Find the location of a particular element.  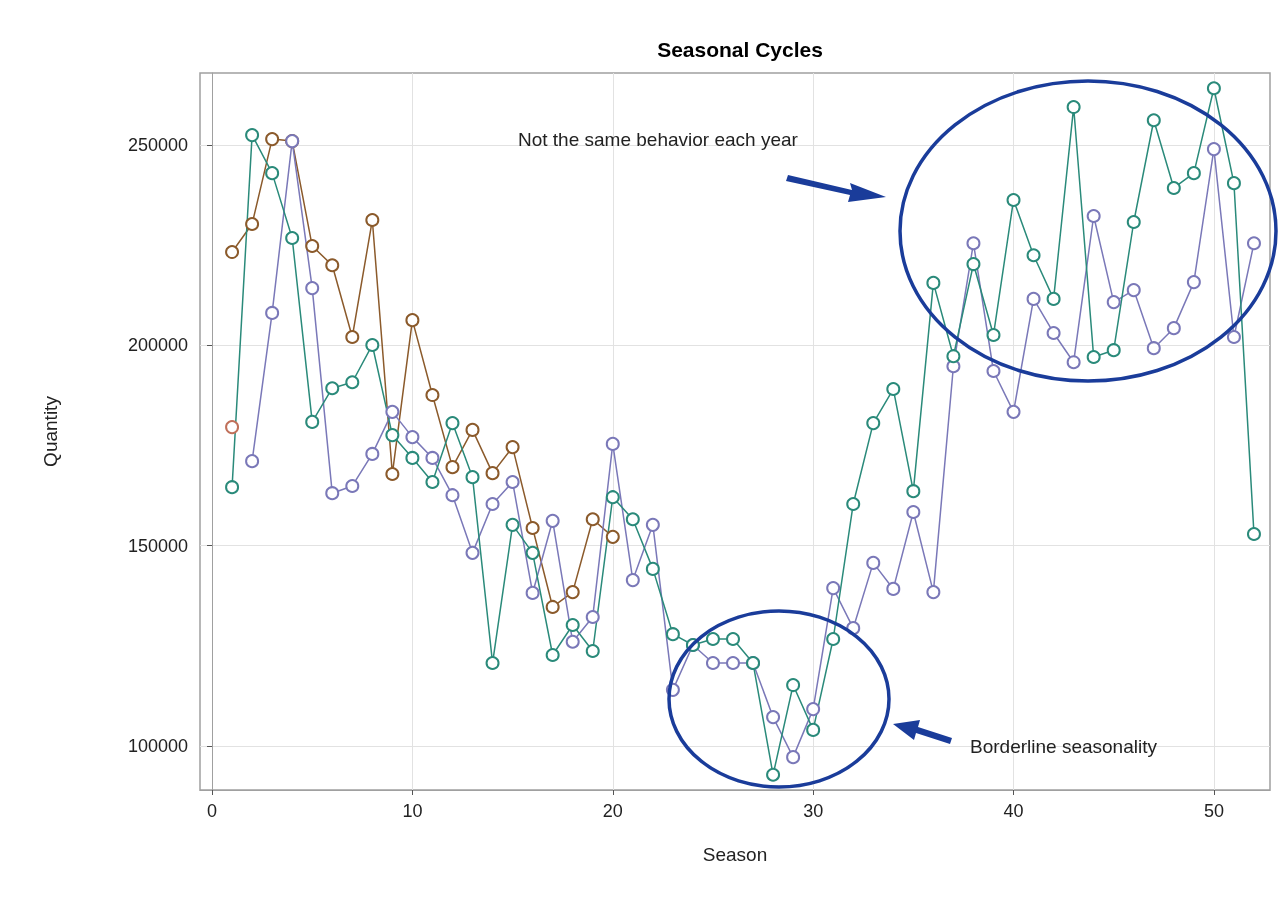

y-tick-label: 100000 is located at coordinates (157, 745).